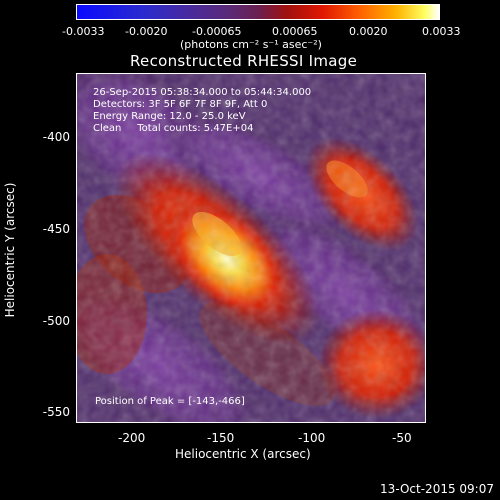 The image size is (500, 500). I want to click on y-tick: -400, so click(56, 137).